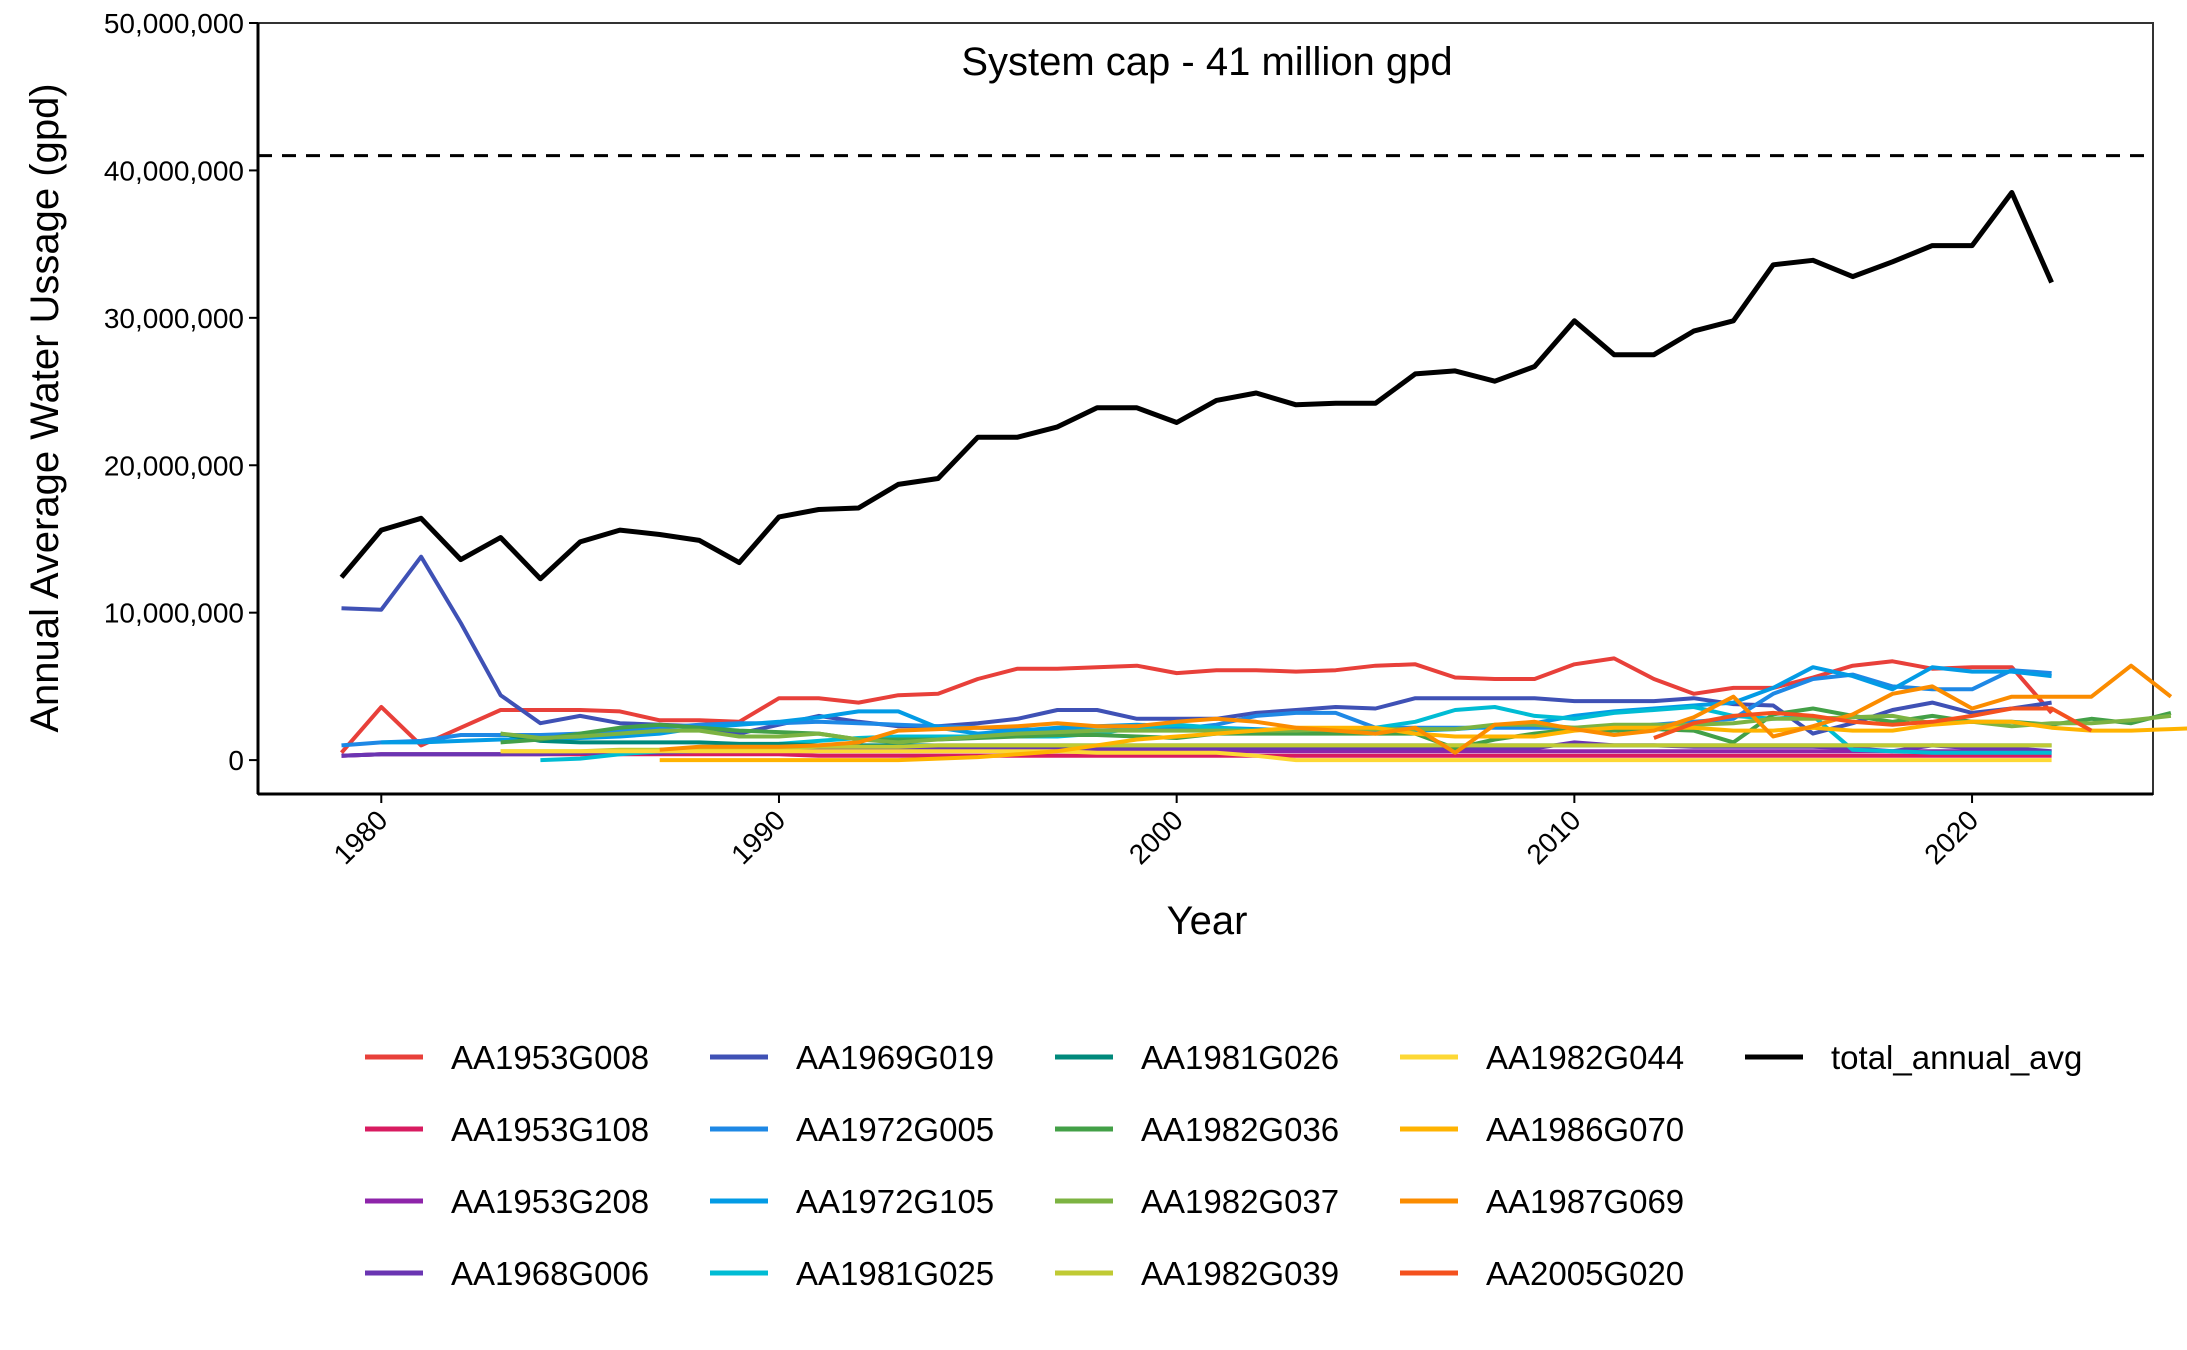 The height and width of the screenshot is (1350, 2187). Describe the element at coordinates (1554, 837) in the screenshot. I see `x-tick-label: 2010` at that location.